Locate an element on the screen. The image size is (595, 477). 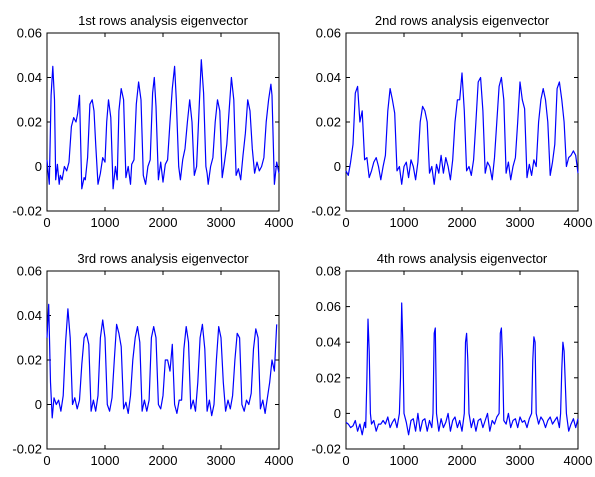
chart-title: 2nd rows analysis eigenvector is located at coordinates (462, 20).